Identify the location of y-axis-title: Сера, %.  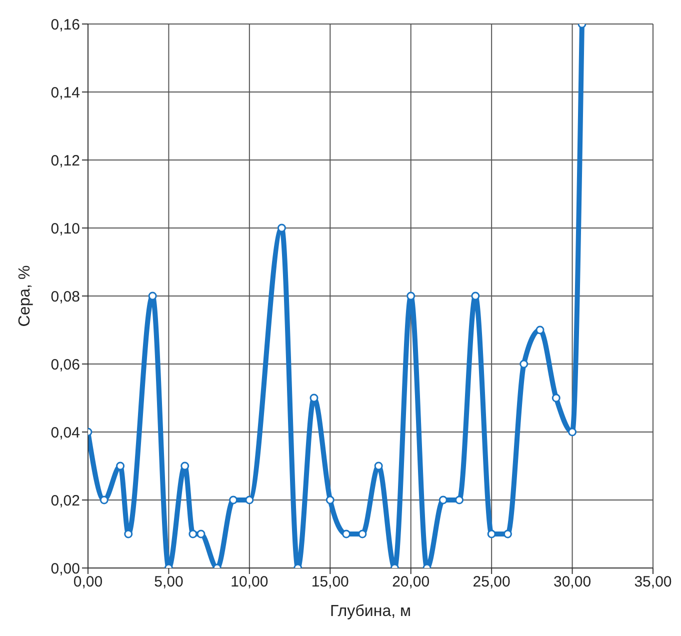
(25, 296).